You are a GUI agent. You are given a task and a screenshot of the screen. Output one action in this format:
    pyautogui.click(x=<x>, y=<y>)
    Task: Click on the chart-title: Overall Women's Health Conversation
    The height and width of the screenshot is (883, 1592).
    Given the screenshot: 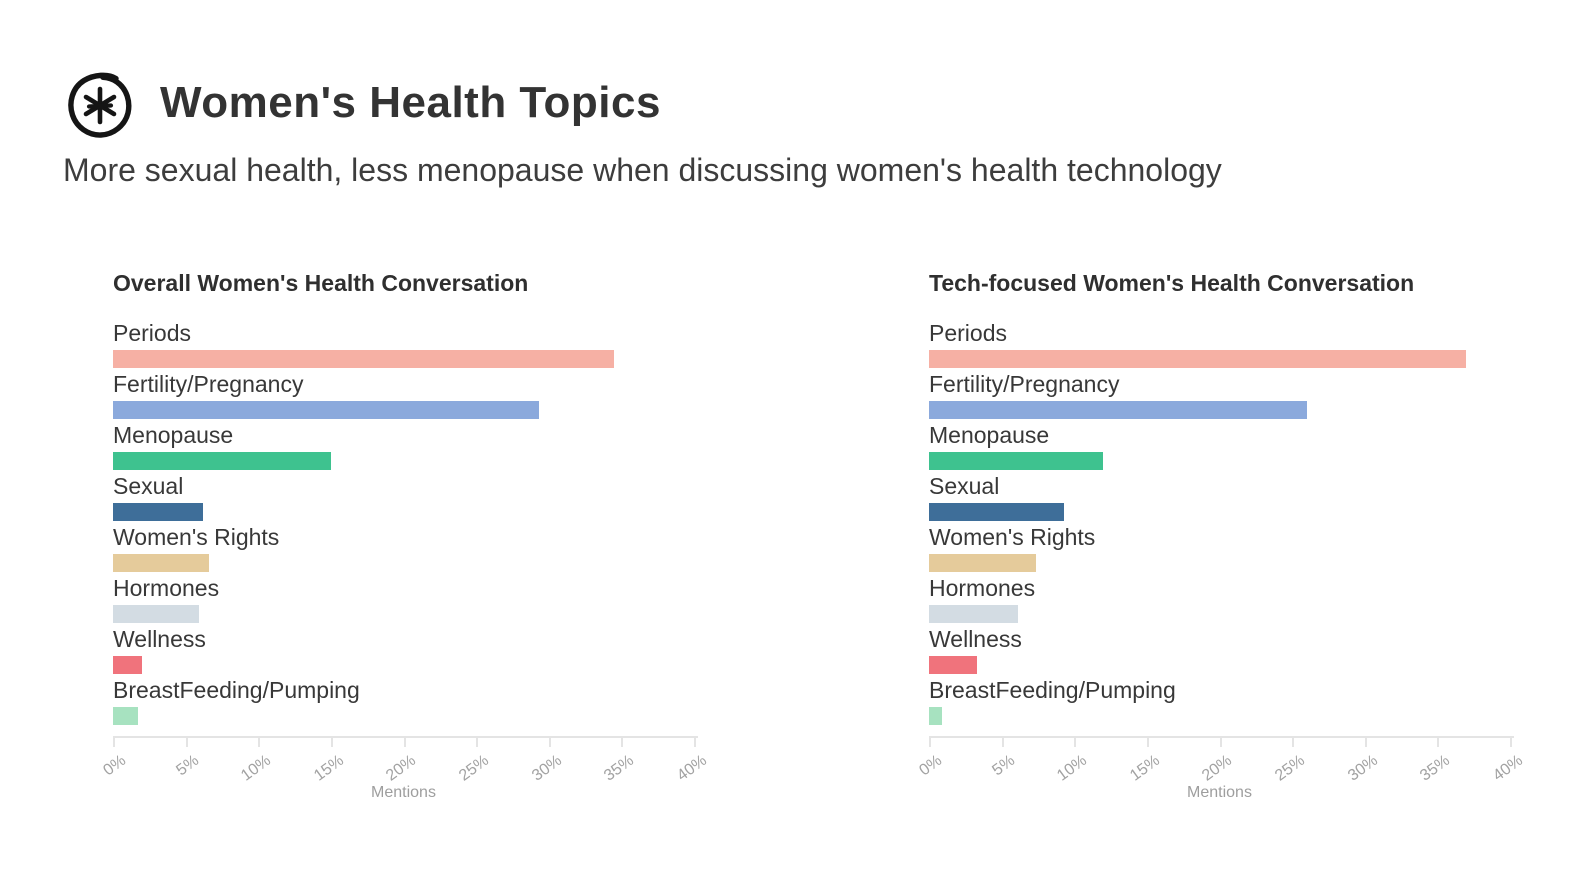 What is the action you would take?
    pyautogui.click(x=321, y=283)
    